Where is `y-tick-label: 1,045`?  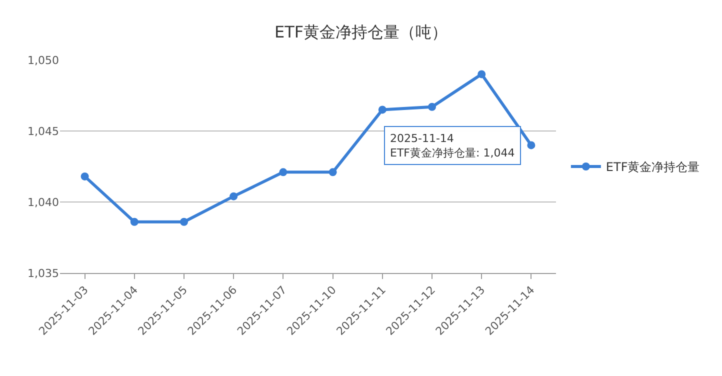 y-tick-label: 1,045 is located at coordinates (43, 131).